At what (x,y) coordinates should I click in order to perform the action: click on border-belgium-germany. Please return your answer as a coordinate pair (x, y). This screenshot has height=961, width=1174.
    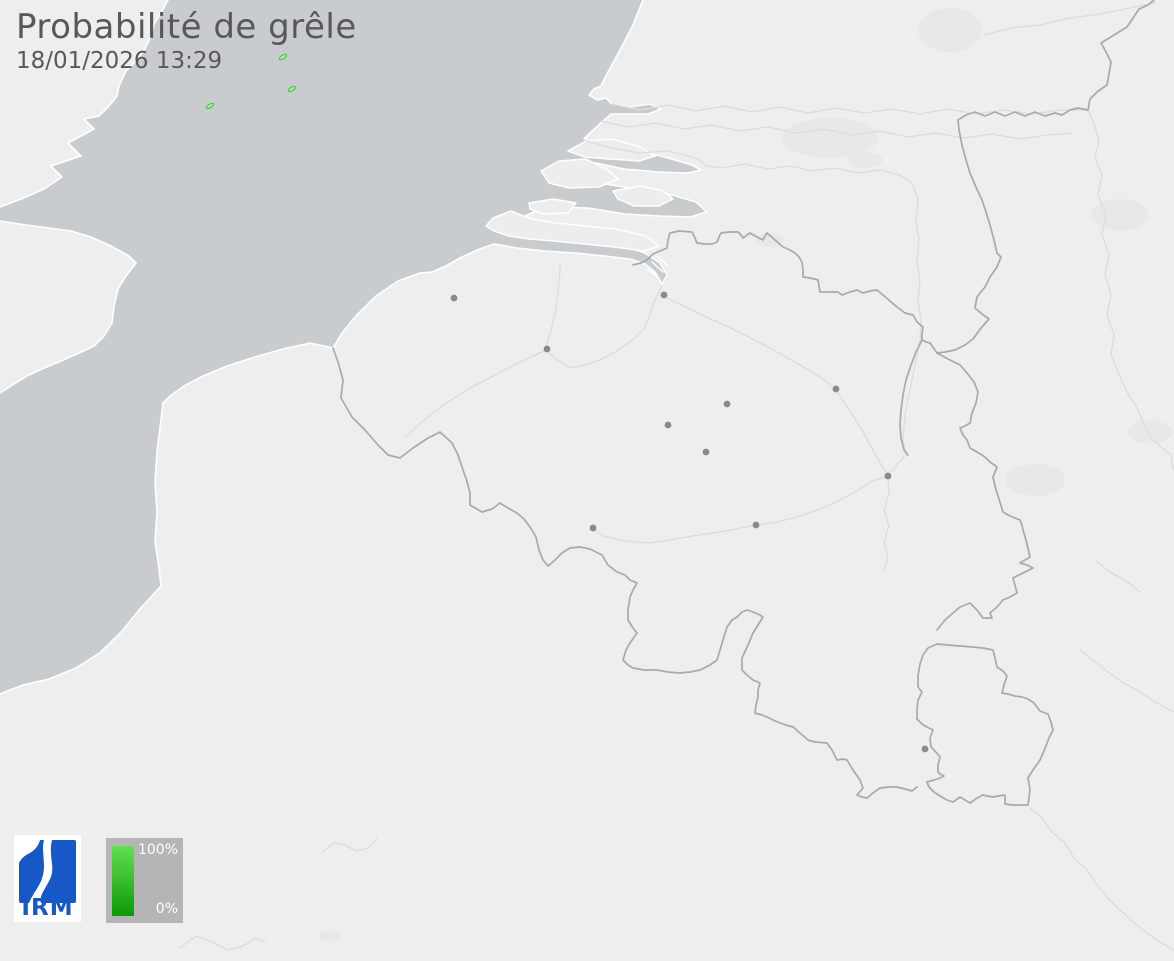
    Looking at the image, I should click on (981, 486).